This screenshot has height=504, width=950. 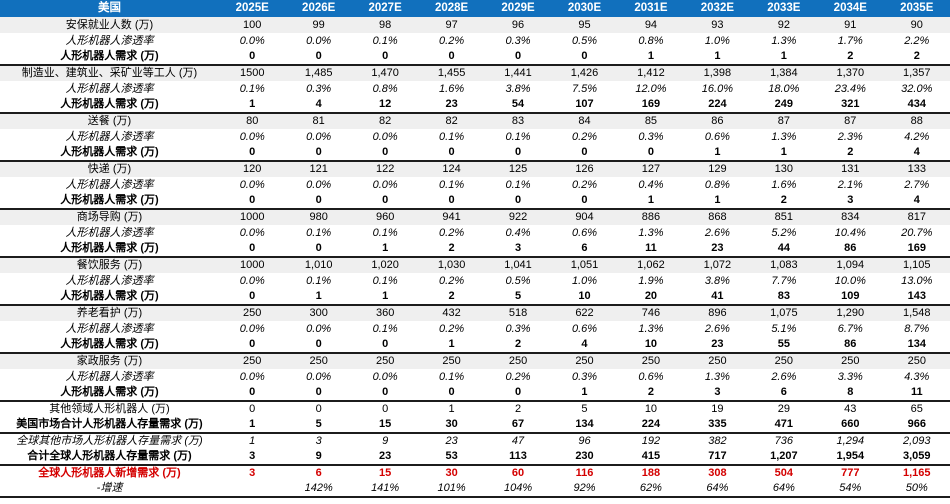 I want to click on cell: 12.0%, so click(x=651, y=88).